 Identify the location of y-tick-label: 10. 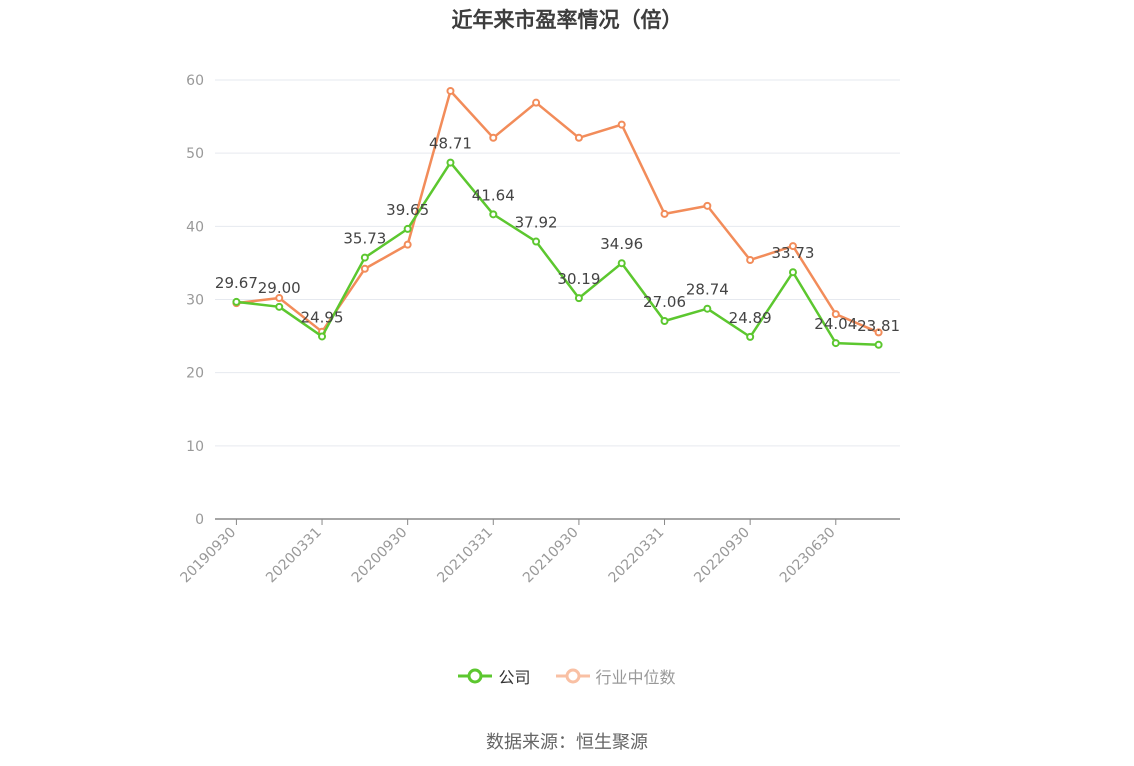
(195, 447).